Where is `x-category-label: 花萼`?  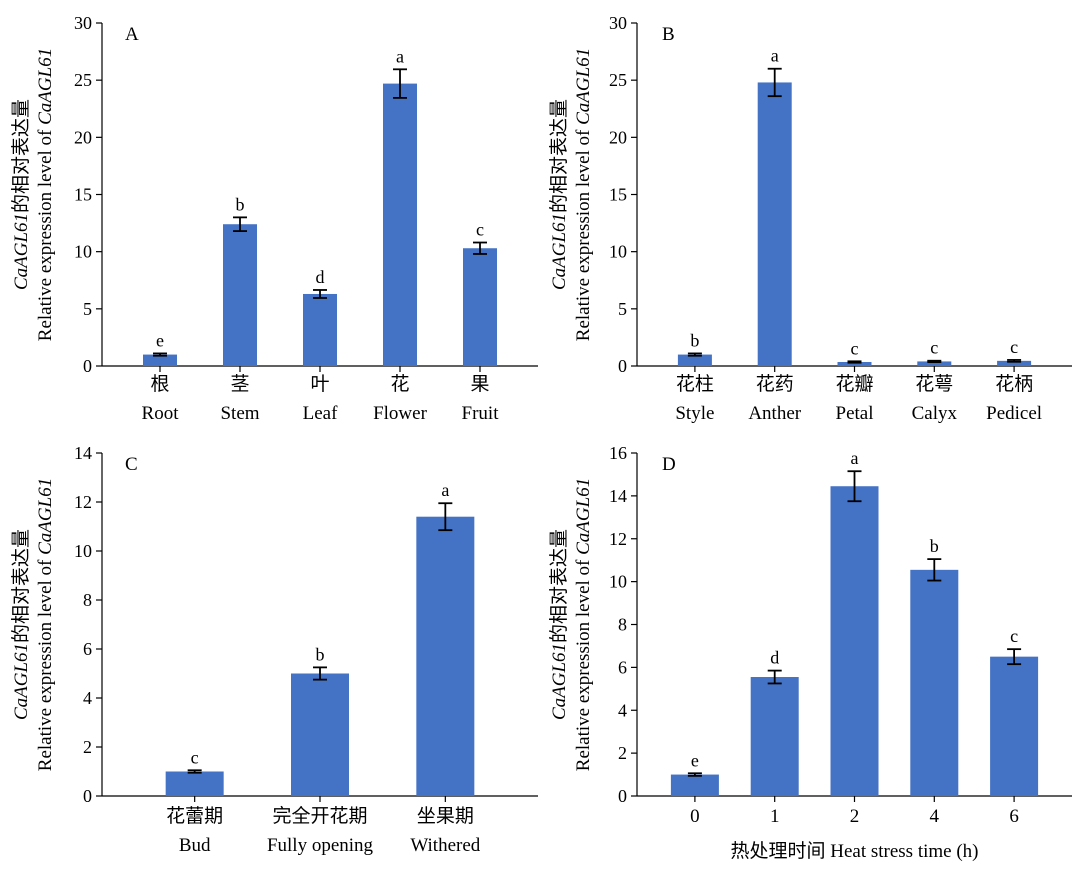 x-category-label: 花萼 is located at coordinates (934, 384).